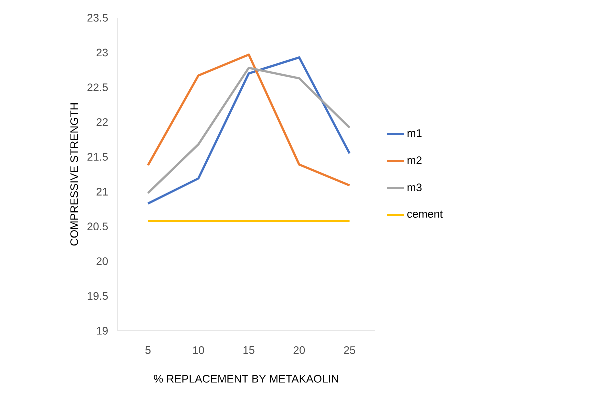  I want to click on legend-label: m2, so click(415, 160).